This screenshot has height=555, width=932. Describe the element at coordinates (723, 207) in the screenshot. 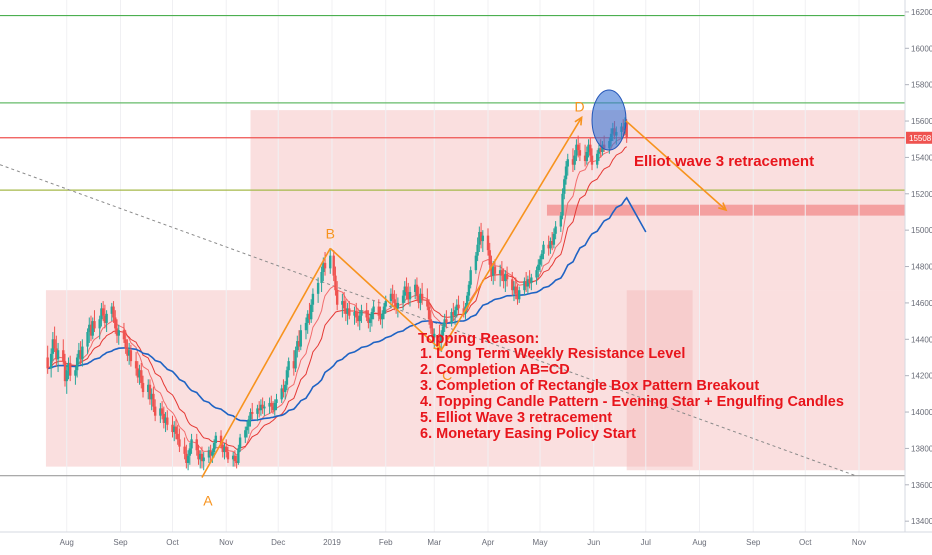

I see `retracement-arrow-head` at that location.